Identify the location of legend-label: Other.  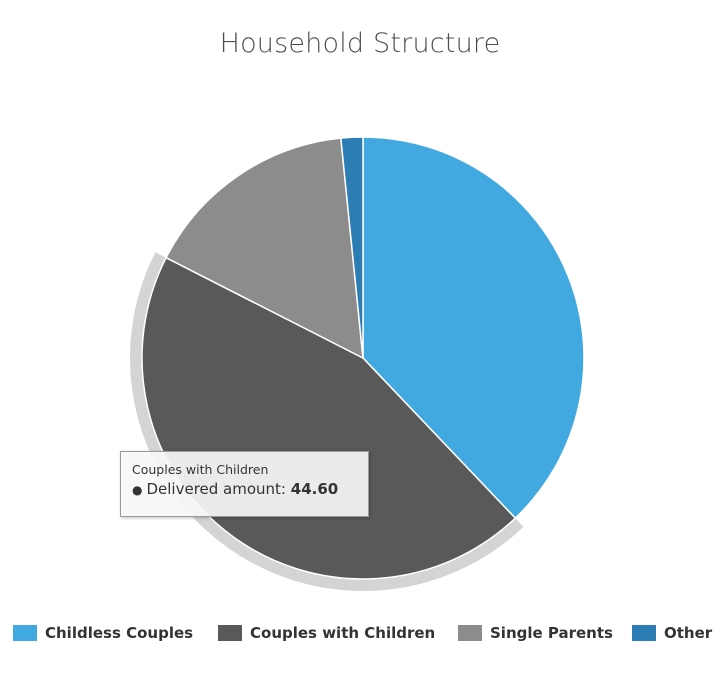
(688, 633).